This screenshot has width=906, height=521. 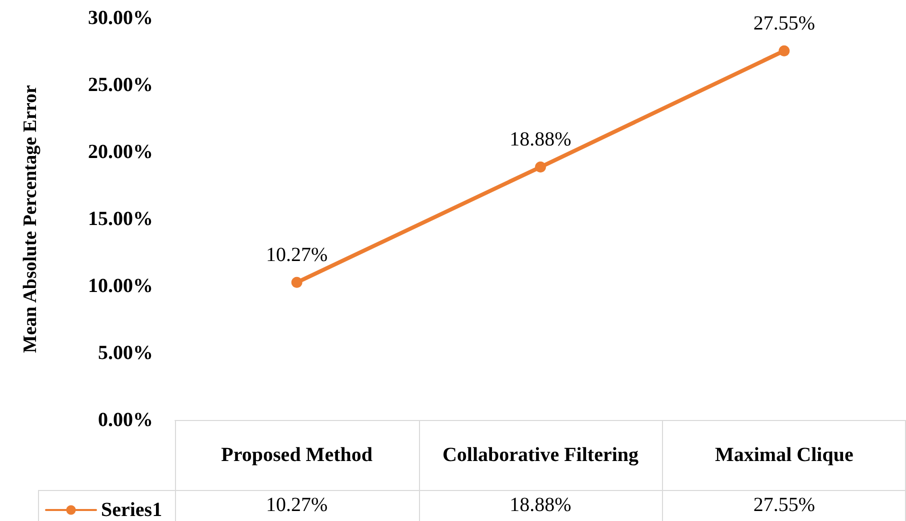 What do you see at coordinates (784, 505) in the screenshot?
I see `data-label: 27.55%` at bounding box center [784, 505].